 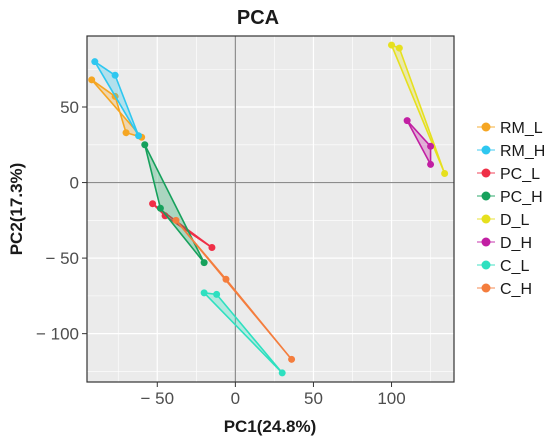 I want to click on series-d-h, so click(x=419, y=142).